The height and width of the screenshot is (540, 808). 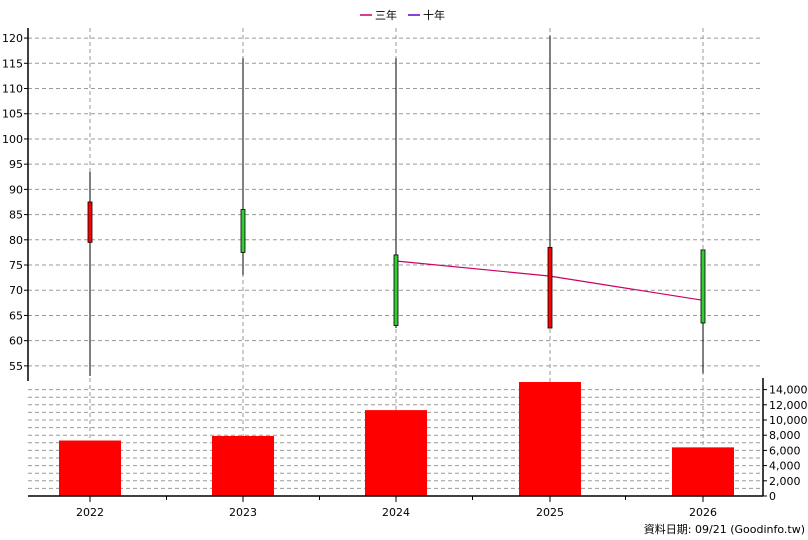 What do you see at coordinates (788, 390) in the screenshot?
I see `volume-tick-label: 14,000` at bounding box center [788, 390].